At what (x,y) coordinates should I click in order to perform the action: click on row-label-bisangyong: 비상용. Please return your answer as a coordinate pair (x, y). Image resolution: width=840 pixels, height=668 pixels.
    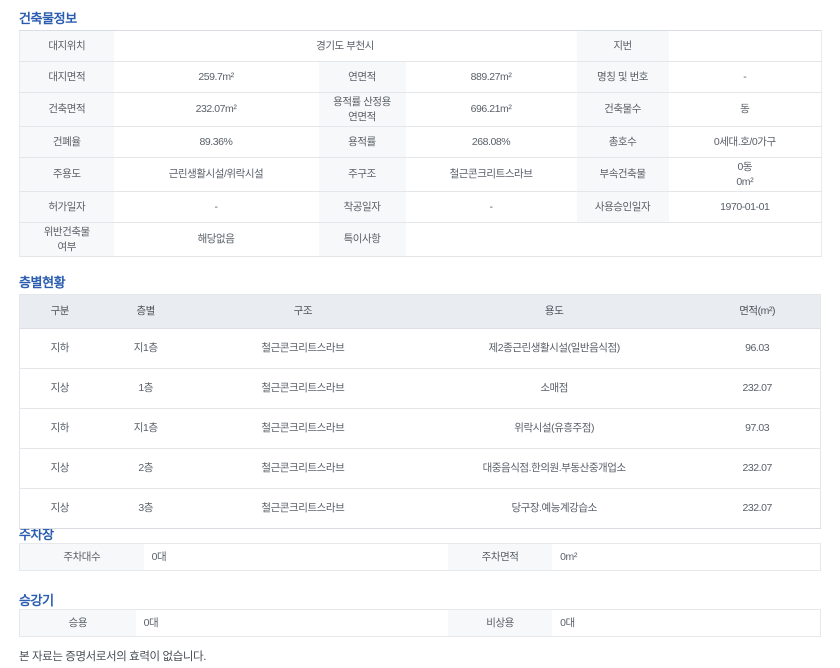
    Looking at the image, I should click on (500, 623).